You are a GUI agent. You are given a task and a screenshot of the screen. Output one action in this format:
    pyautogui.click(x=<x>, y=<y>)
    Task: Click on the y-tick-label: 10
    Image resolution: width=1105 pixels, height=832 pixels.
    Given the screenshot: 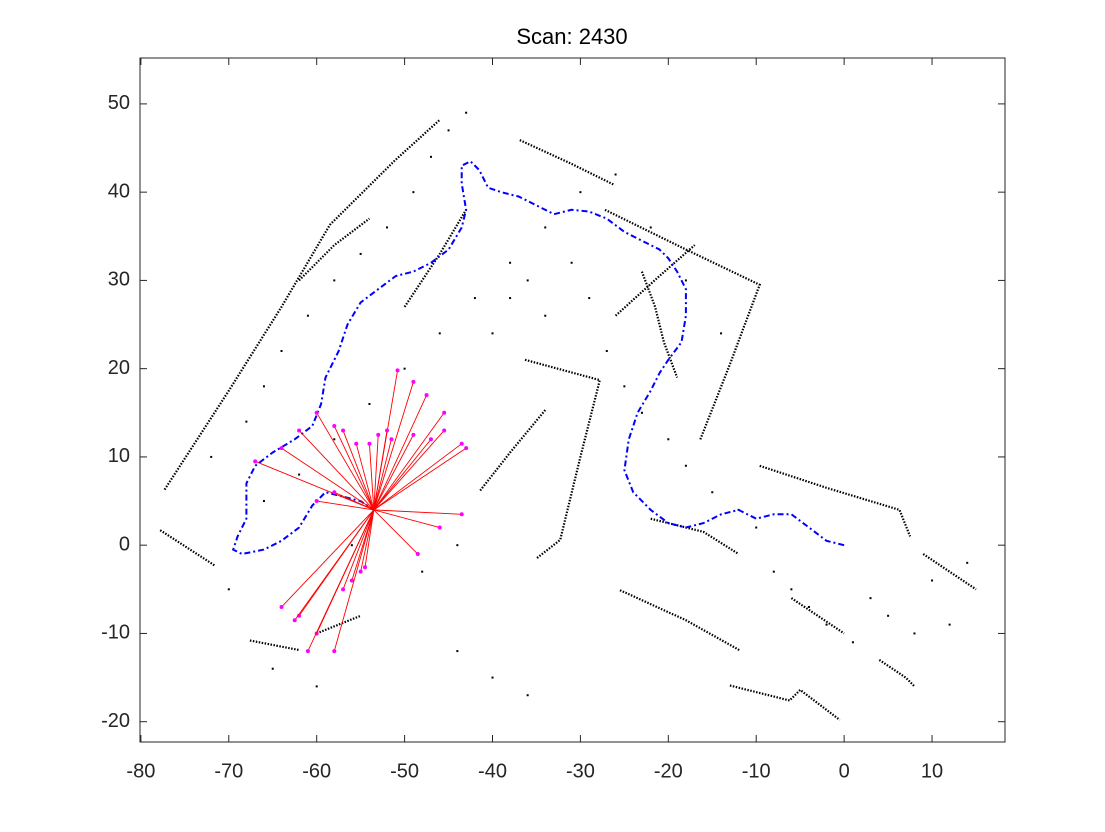 What is the action you would take?
    pyautogui.click(x=119, y=456)
    